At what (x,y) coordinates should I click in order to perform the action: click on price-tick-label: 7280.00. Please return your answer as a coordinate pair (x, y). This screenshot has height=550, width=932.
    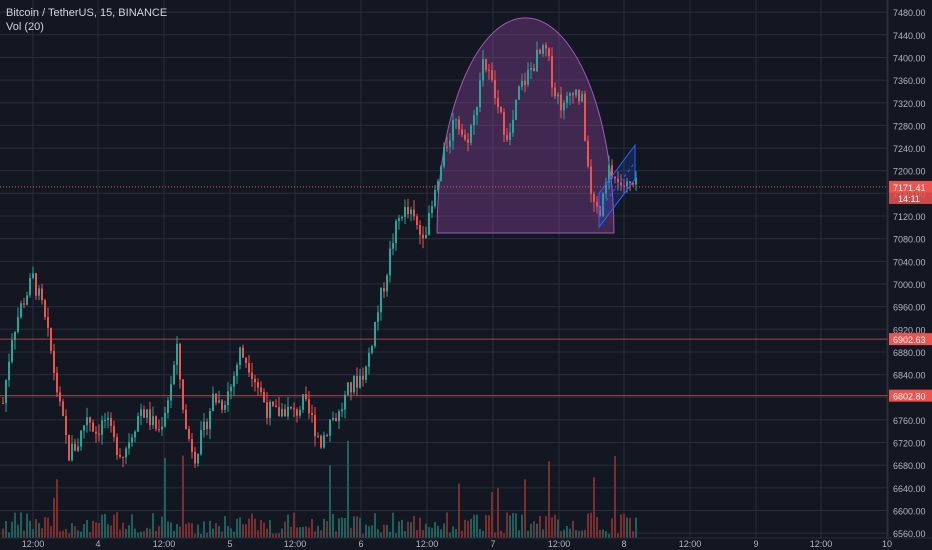
    Looking at the image, I should click on (909, 126).